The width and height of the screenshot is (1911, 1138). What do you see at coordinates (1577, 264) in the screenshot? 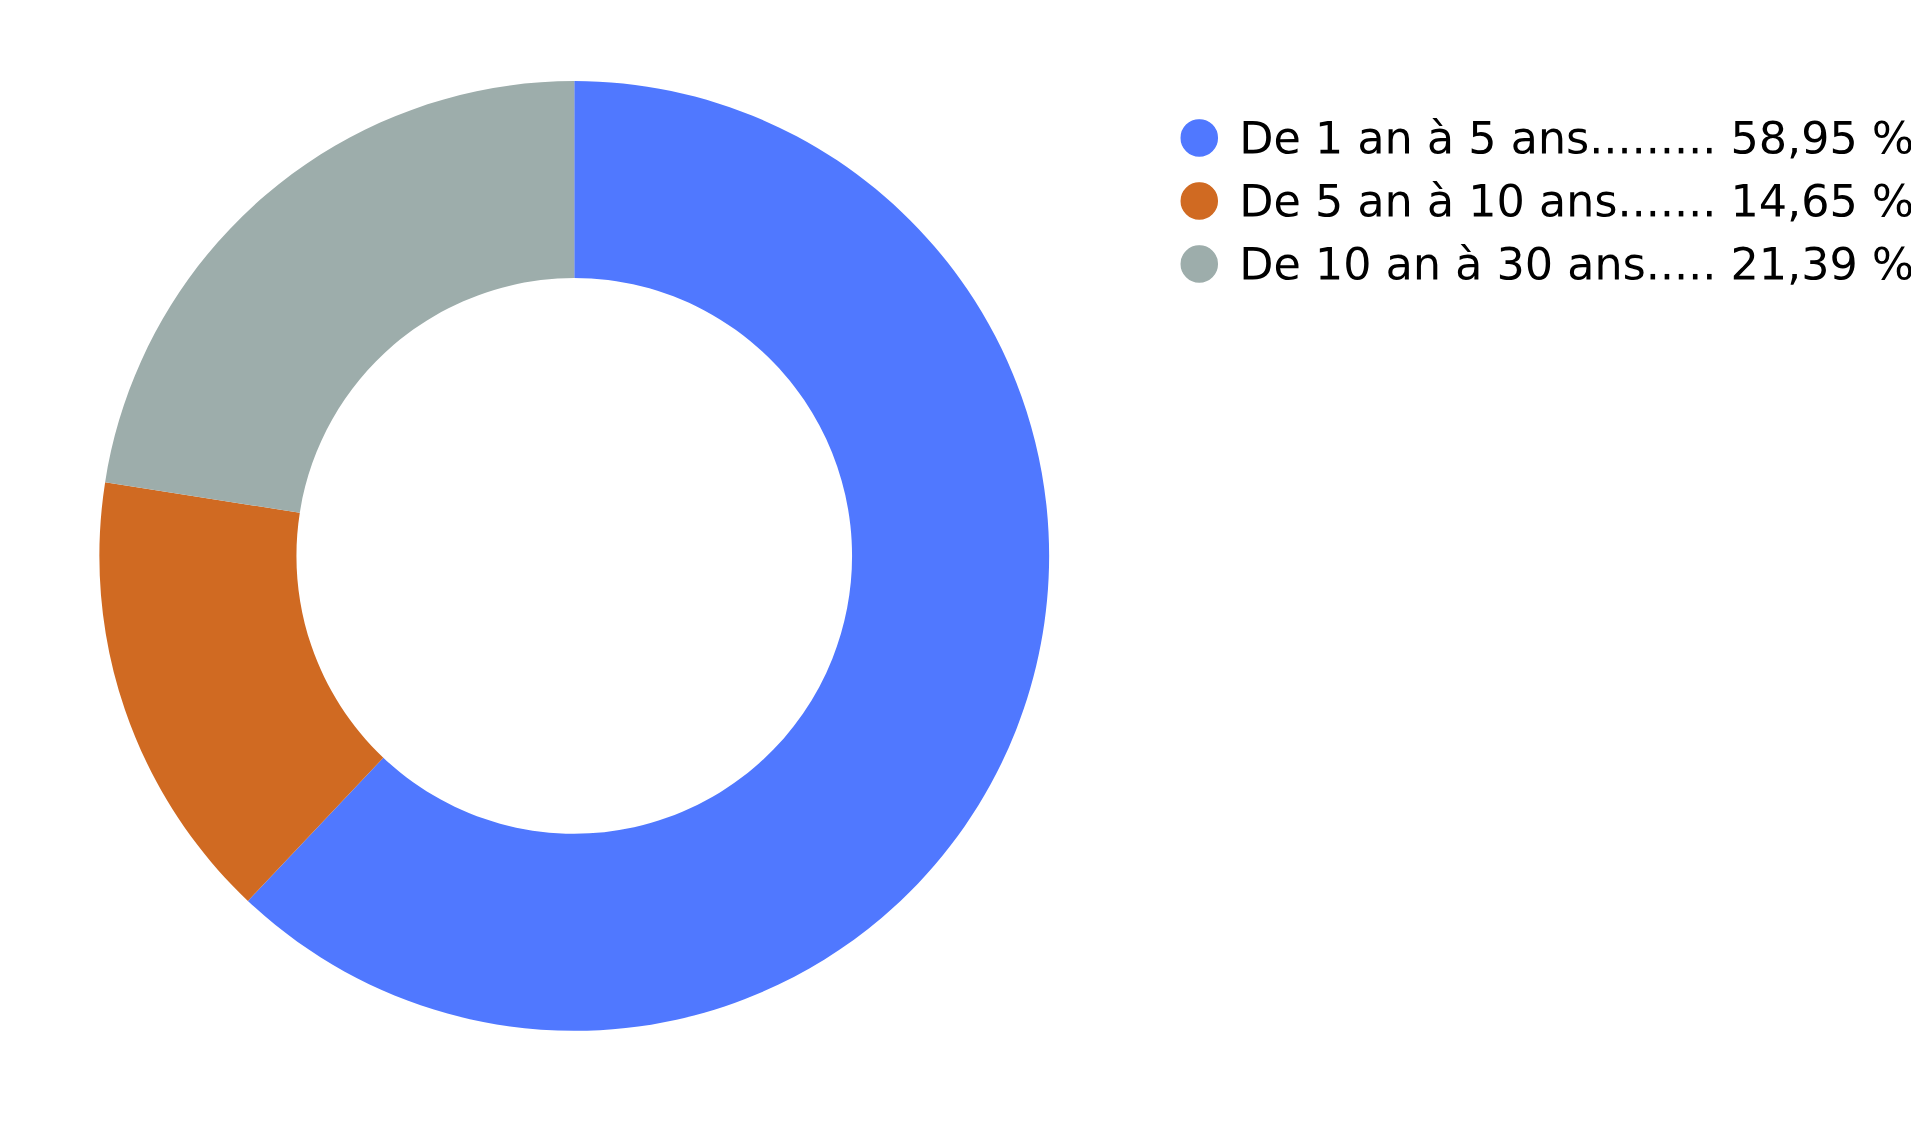
I see `legend-label: De 10 an à 30 ans..... 21,39 %` at bounding box center [1577, 264].